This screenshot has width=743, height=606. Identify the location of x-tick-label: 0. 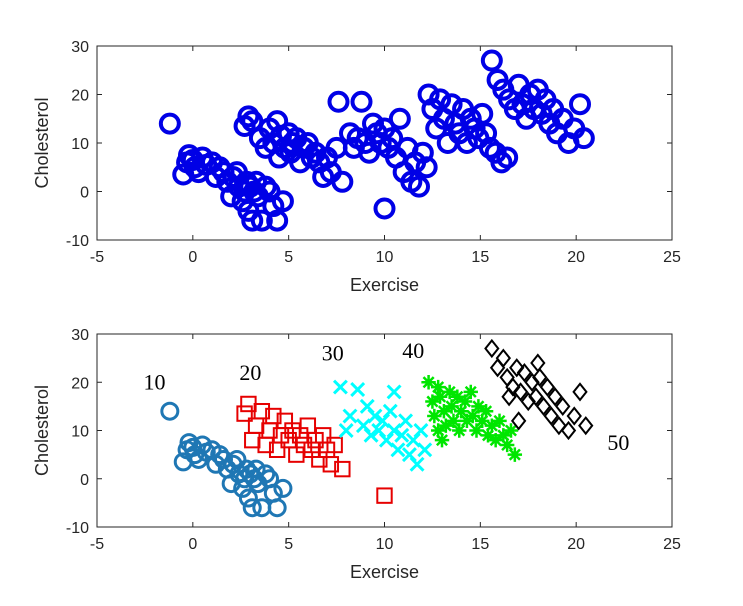
(192, 257).